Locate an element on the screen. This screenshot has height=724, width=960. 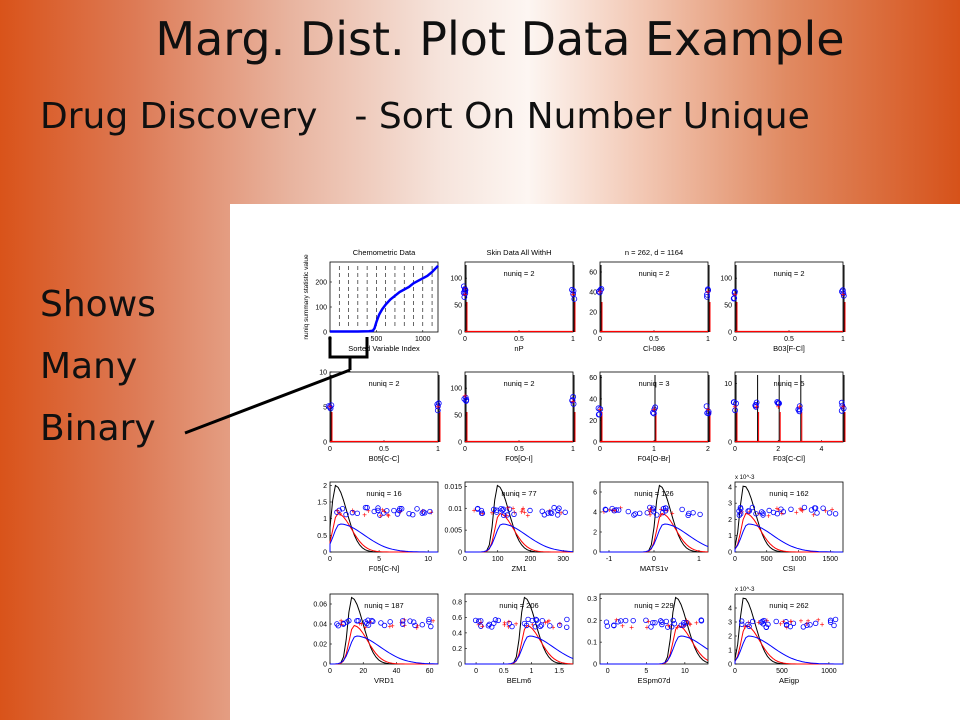
density-blue is located at coordinates (654, 538).